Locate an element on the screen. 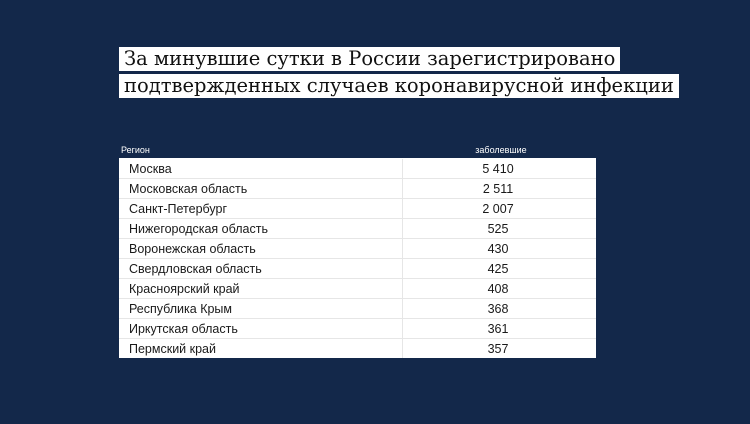  region-cell: Красноярский край is located at coordinates (261, 288).